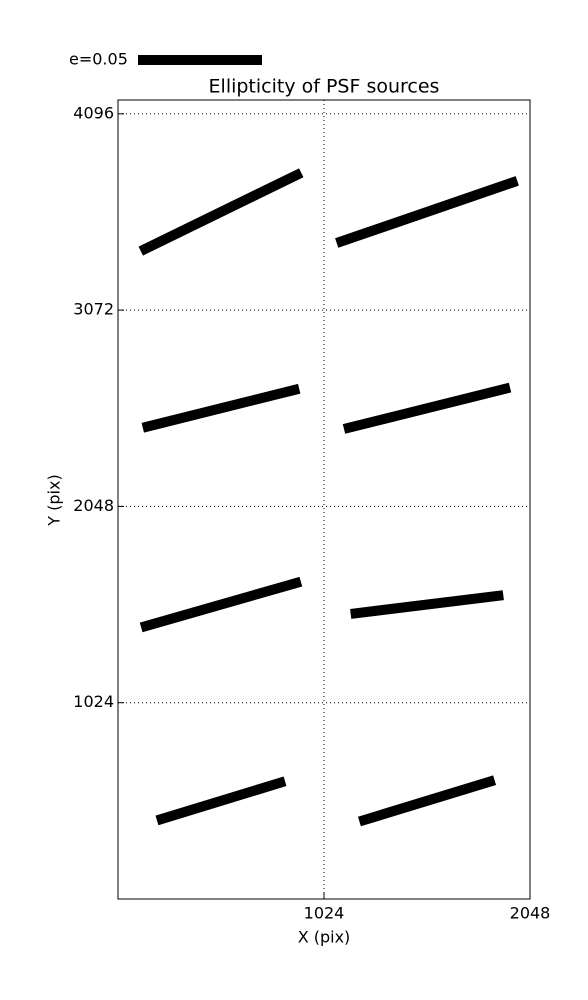 Image resolution: width=588 pixels, height=1000 pixels. Describe the element at coordinates (98, 59) in the screenshot. I see `key-label: e=0.05` at that location.